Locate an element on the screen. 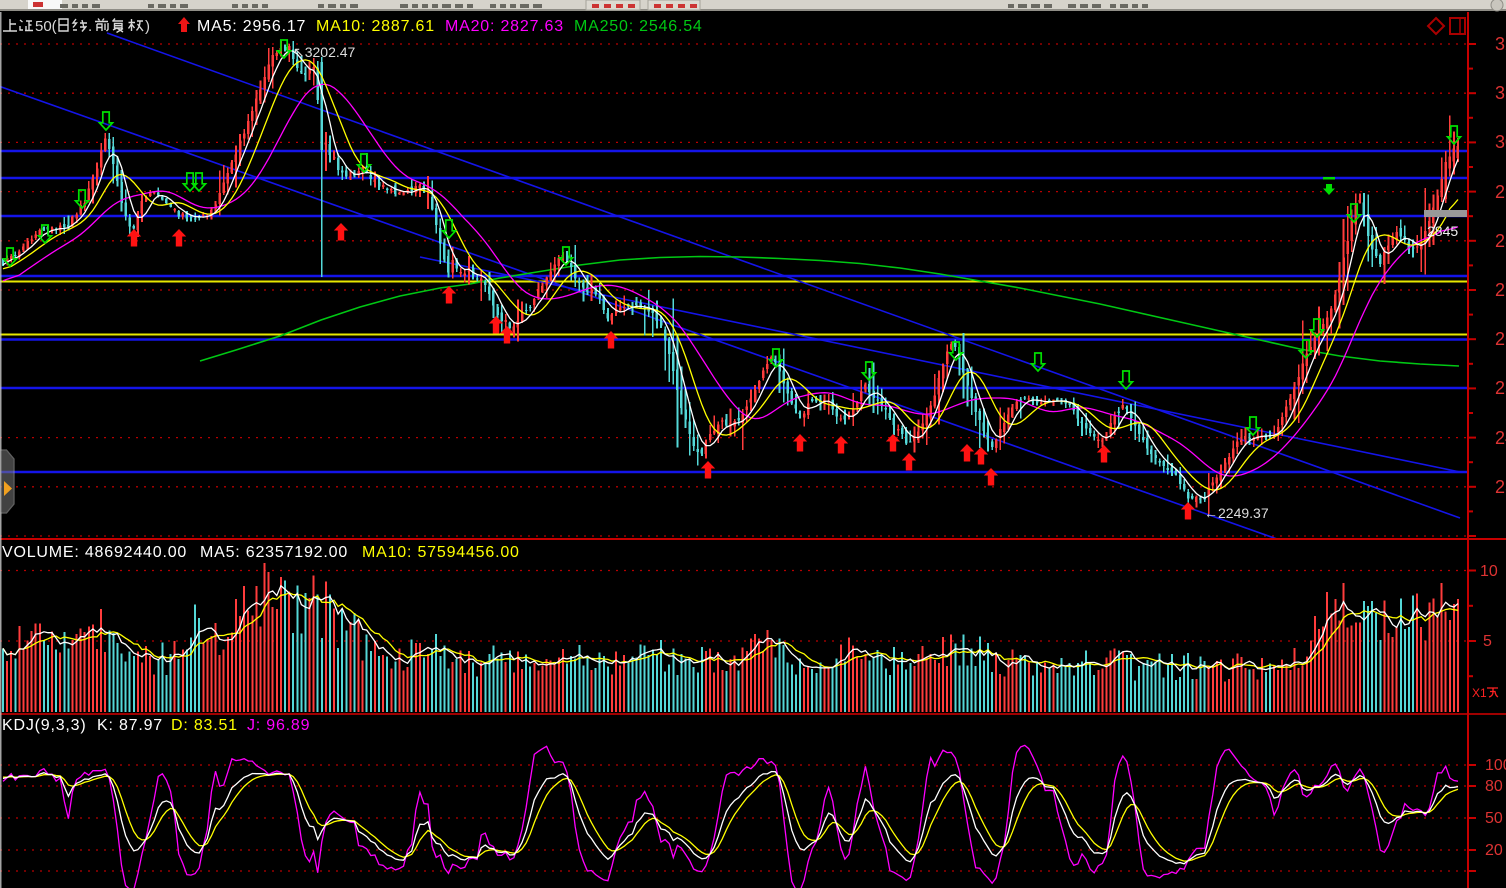 The width and height of the screenshot is (1506, 888). svg-text: 3100 is located at coordinates (1500, 93).